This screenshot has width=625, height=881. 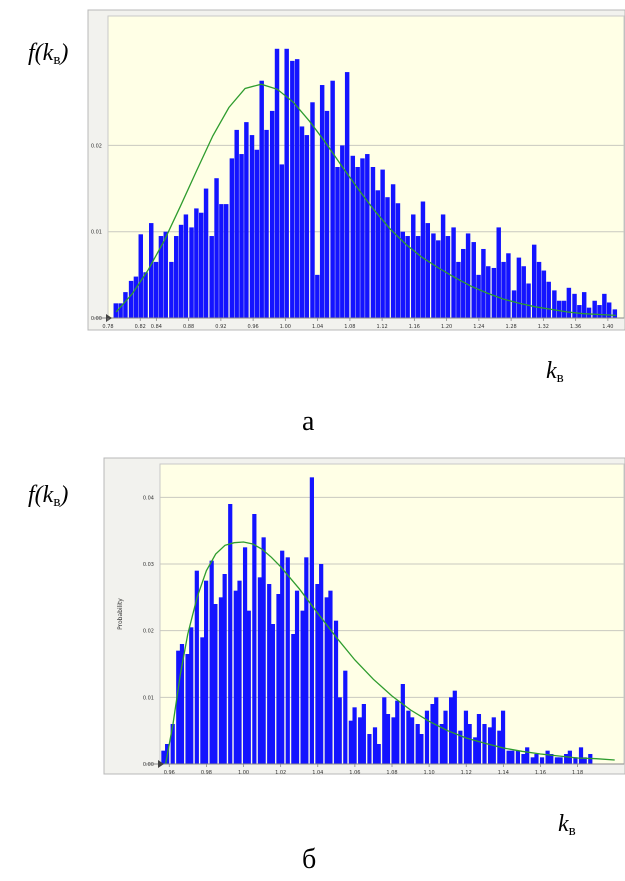 I want to click on x-tick-label: 1.18, so click(x=577, y=773).